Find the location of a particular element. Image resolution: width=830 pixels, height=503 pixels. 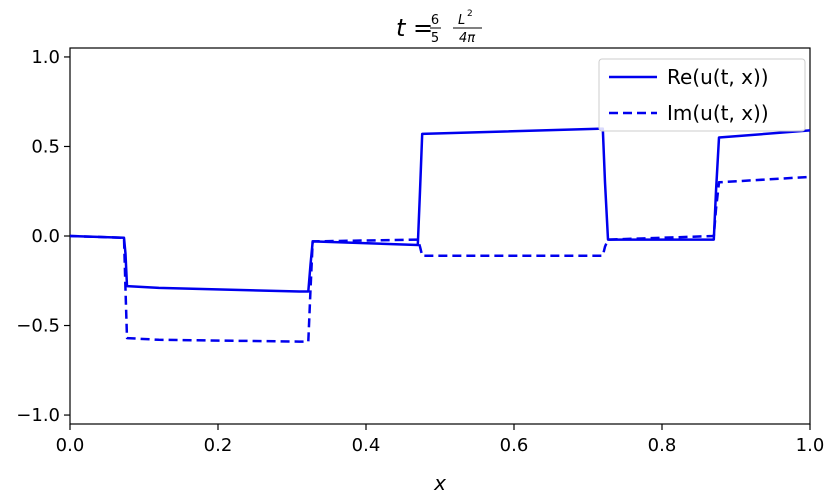

title-fnum: L is located at coordinates (461, 20).